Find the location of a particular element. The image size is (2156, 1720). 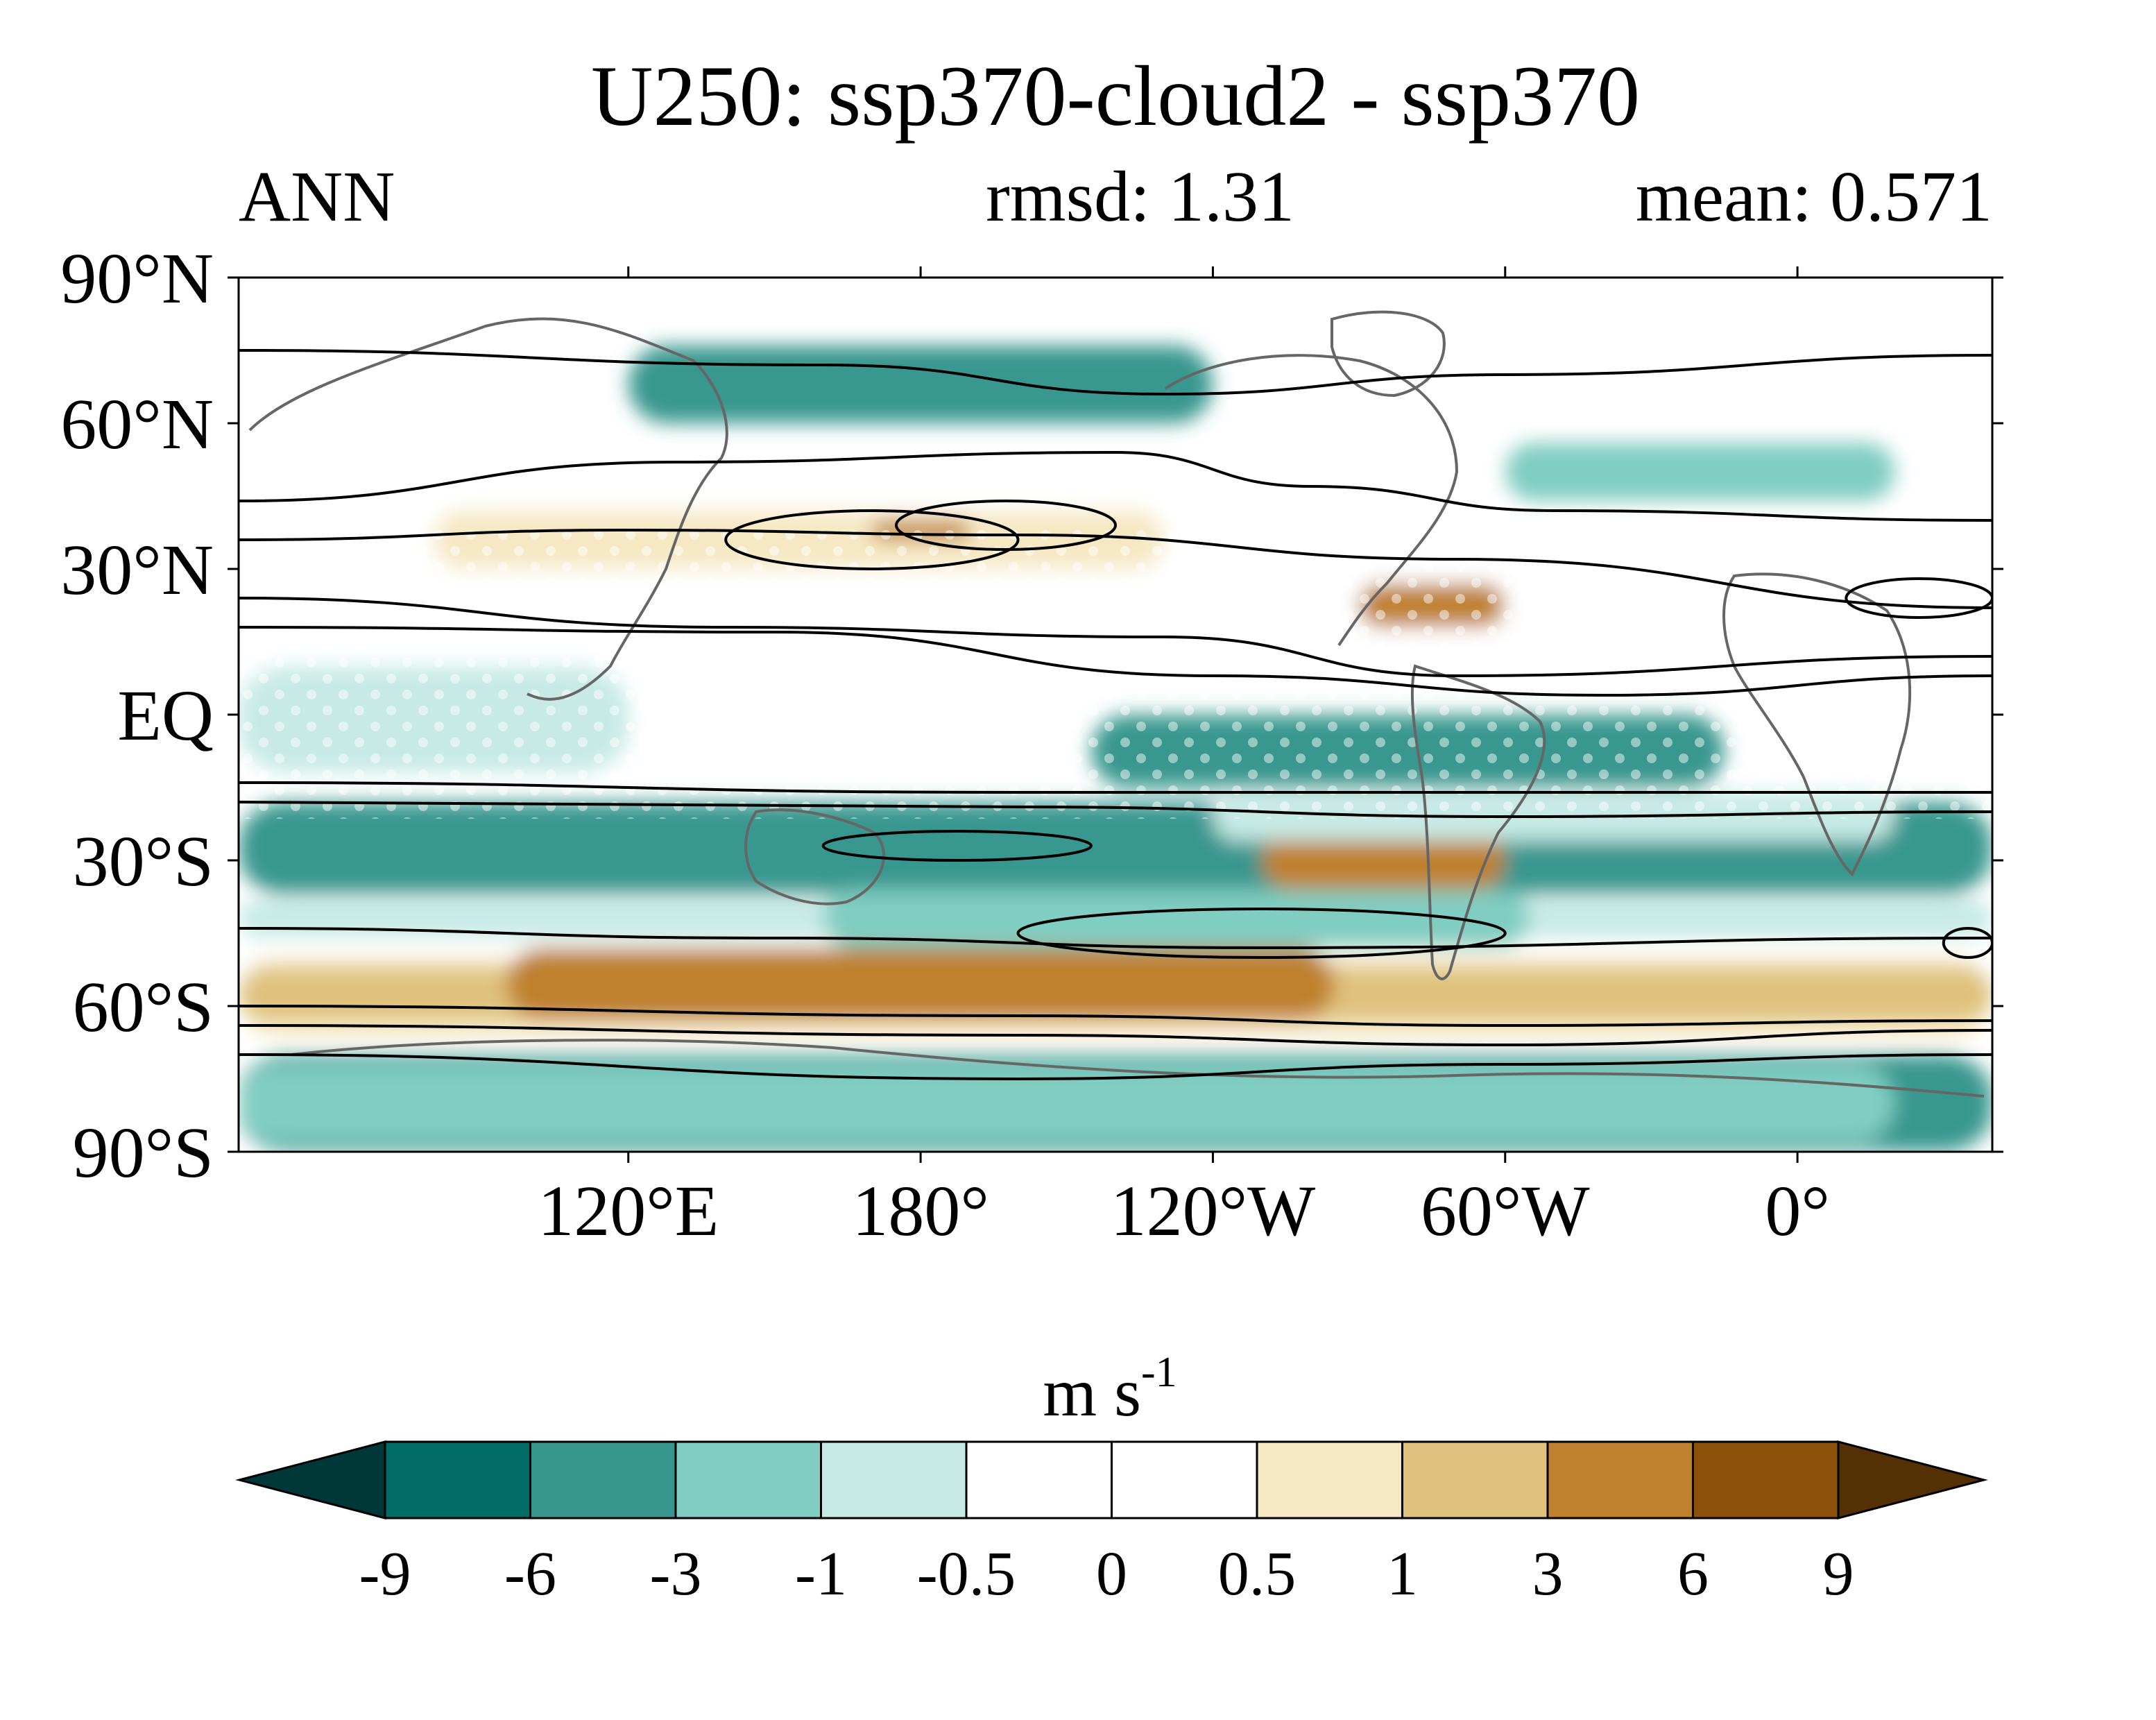

y-tick-label-6: 90°S is located at coordinates (143, 1153).